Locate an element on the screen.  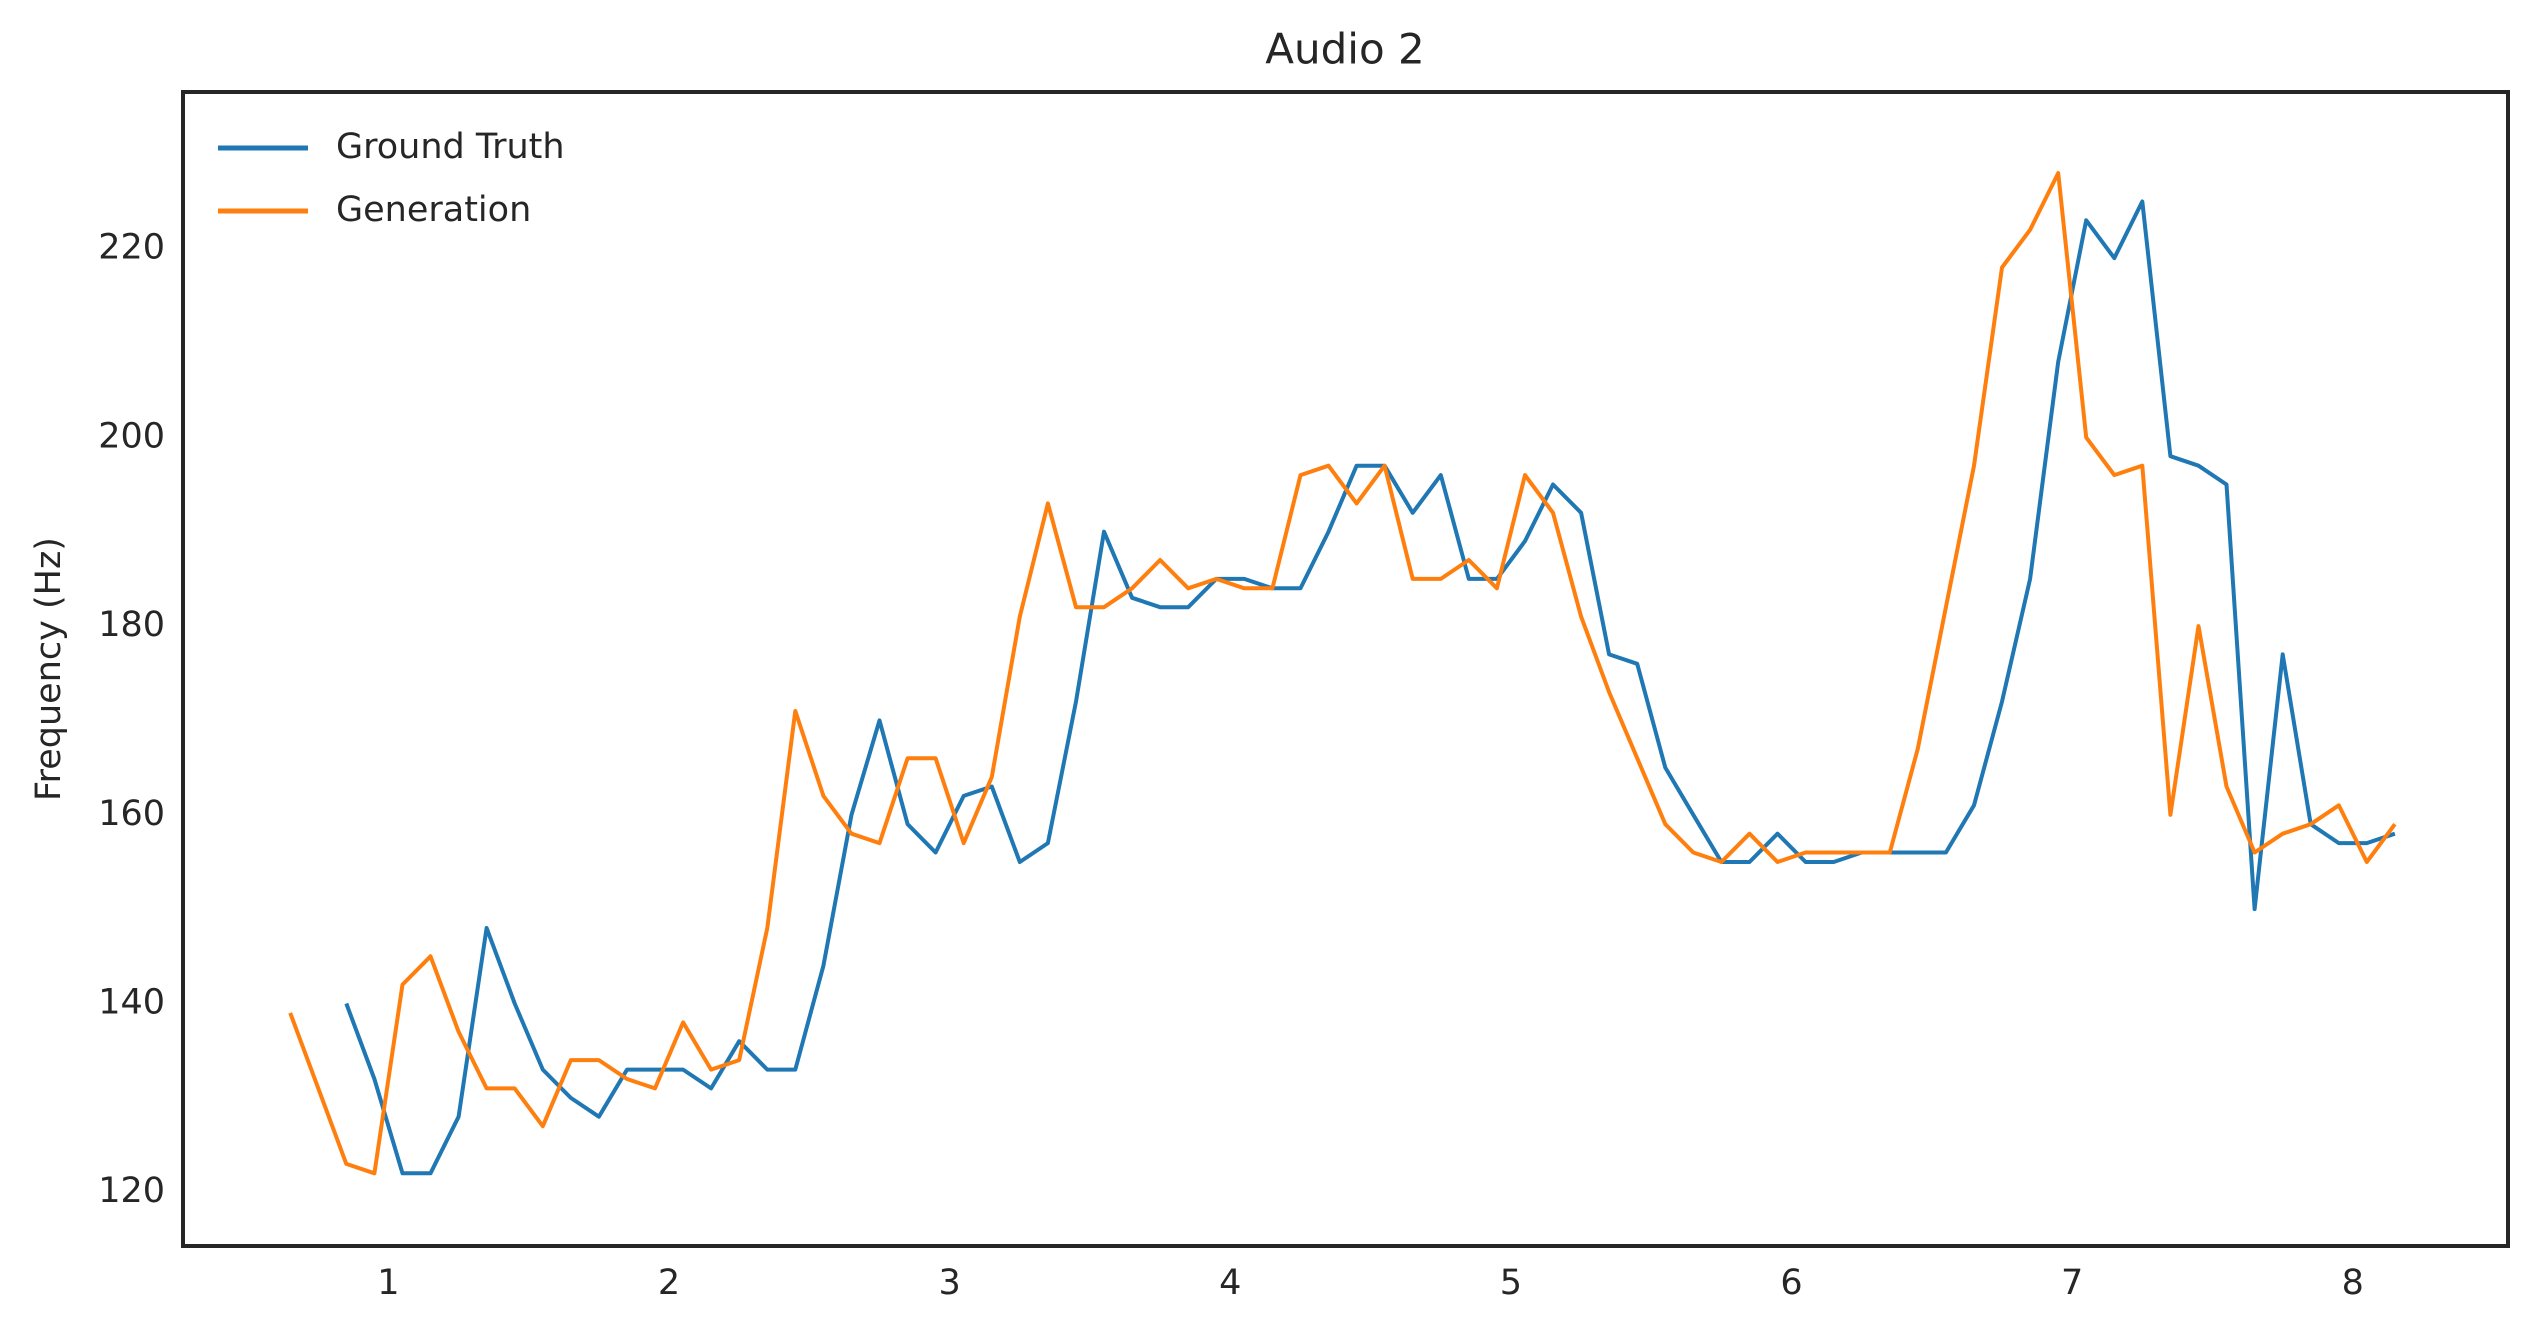
x-tick-label: 8 is located at coordinates (2353, 1283).